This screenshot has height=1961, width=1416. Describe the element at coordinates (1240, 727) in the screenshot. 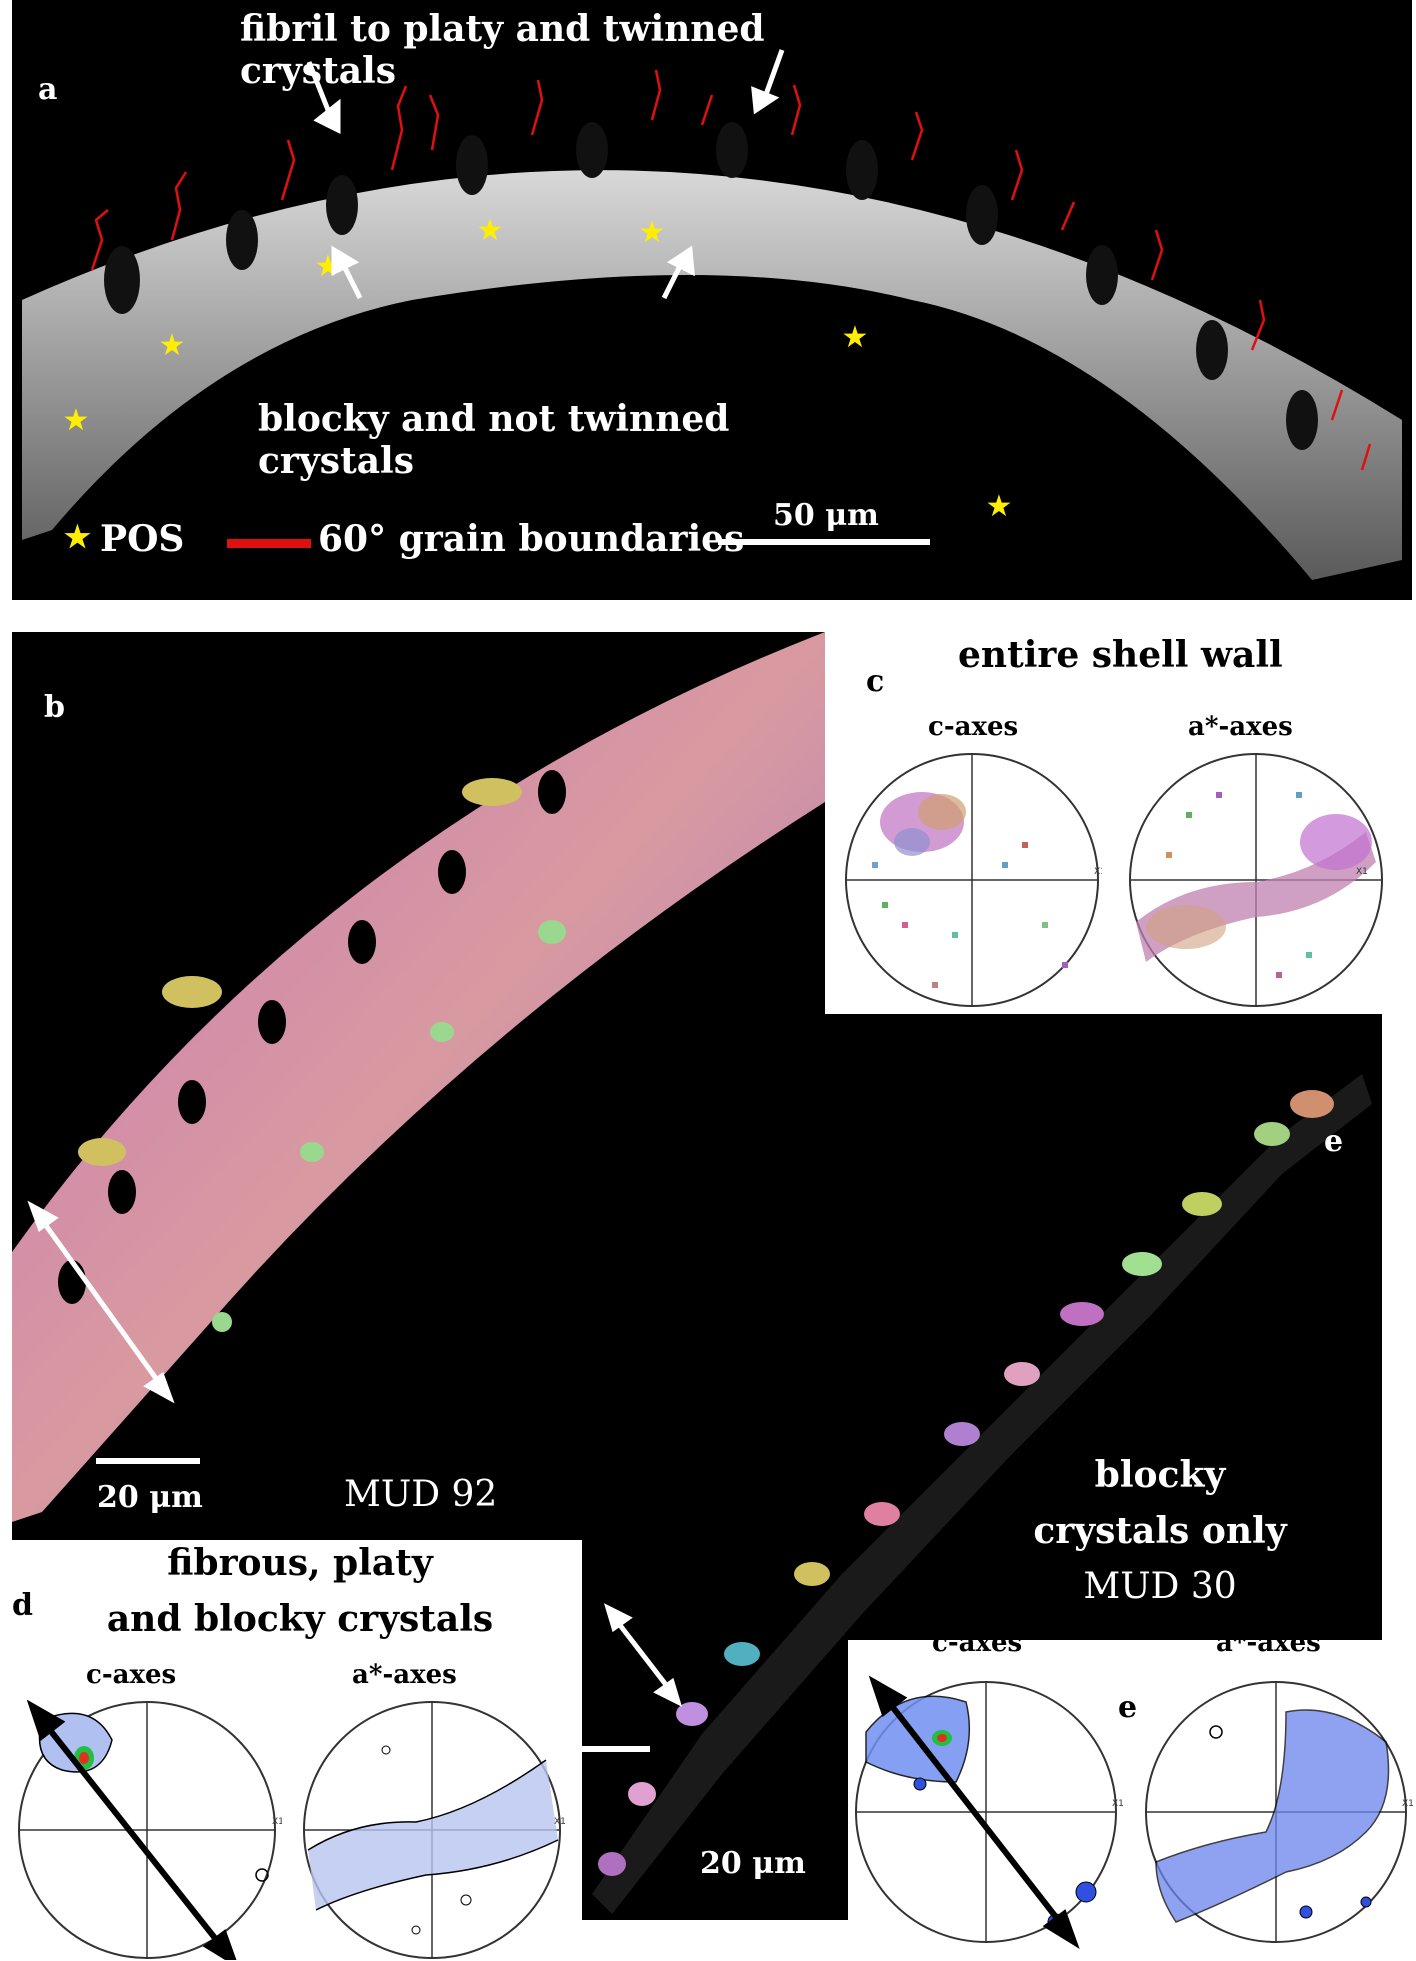

I see `panel-c-pf-right-label: a*-axes` at that location.